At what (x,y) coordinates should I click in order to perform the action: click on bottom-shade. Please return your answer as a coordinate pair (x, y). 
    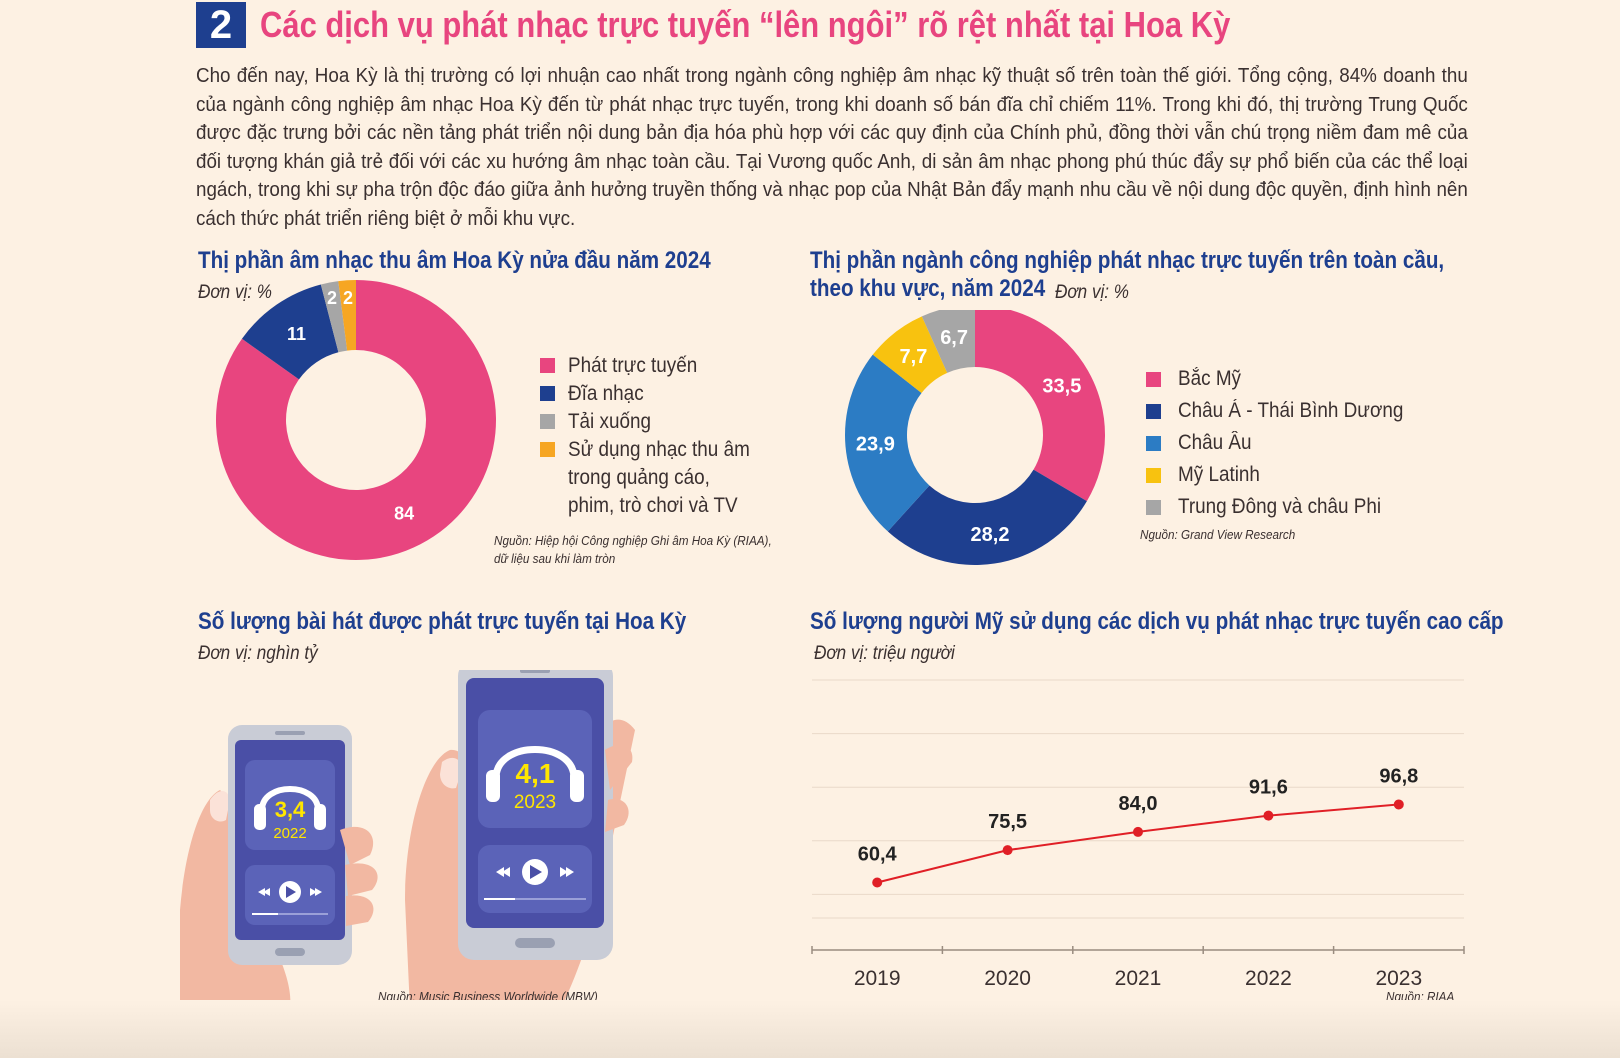
    Looking at the image, I should click on (810, 1029).